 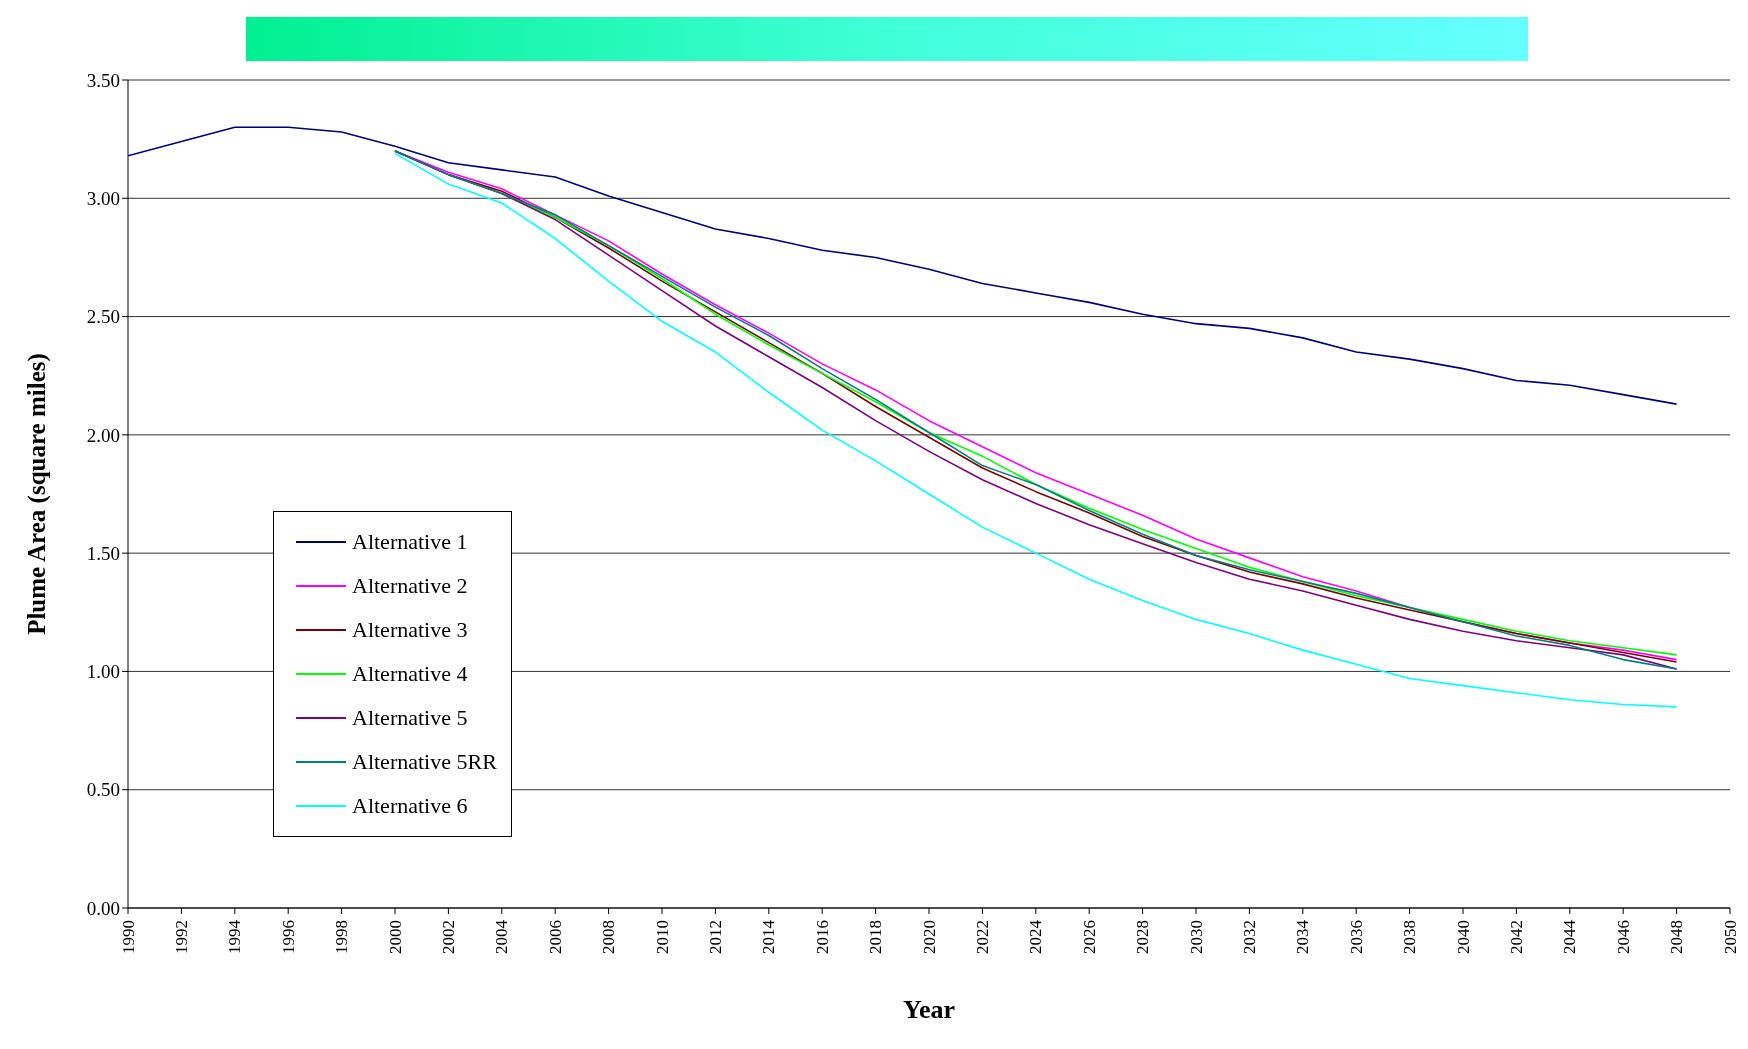 What do you see at coordinates (1516, 937) in the screenshot?
I see `x-tick-label: 2042` at bounding box center [1516, 937].